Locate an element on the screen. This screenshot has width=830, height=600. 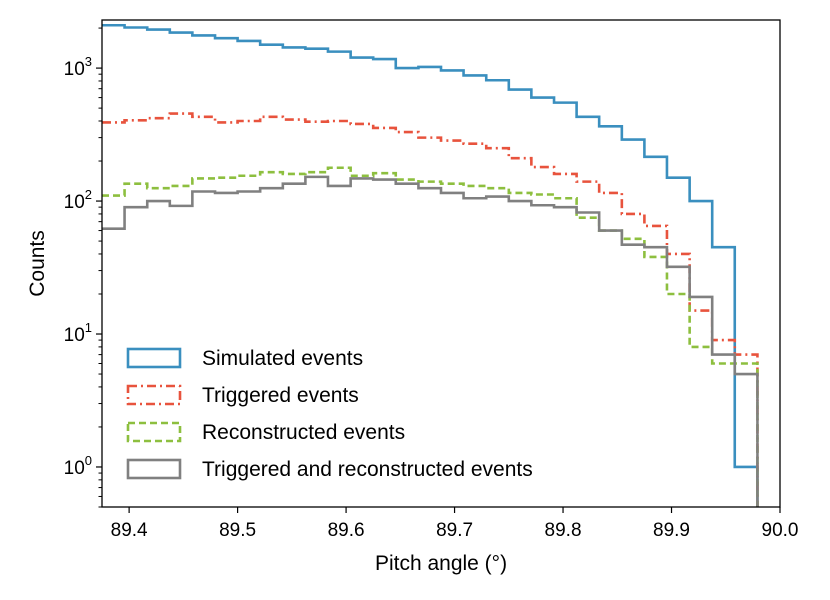
legend-label: Reconstructed events is located at coordinates (303, 432).